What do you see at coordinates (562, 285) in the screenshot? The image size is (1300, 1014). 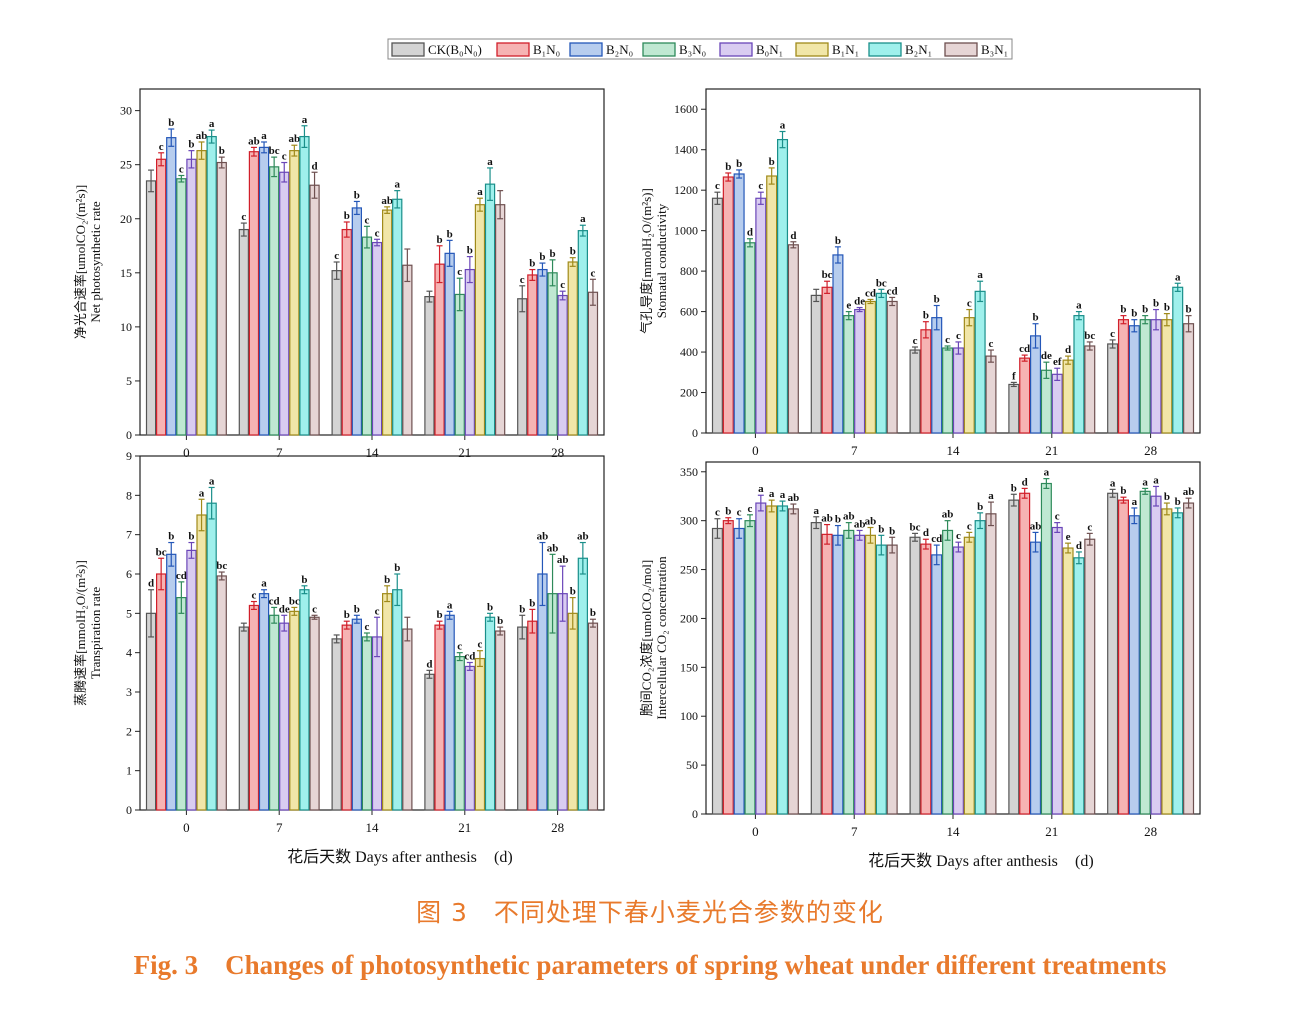 I see `sig-letter-28-4: c` at bounding box center [562, 285].